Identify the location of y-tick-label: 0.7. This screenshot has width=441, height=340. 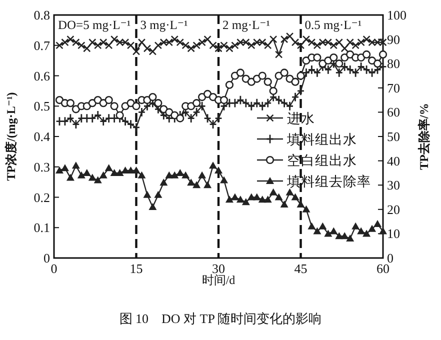
(42, 45).